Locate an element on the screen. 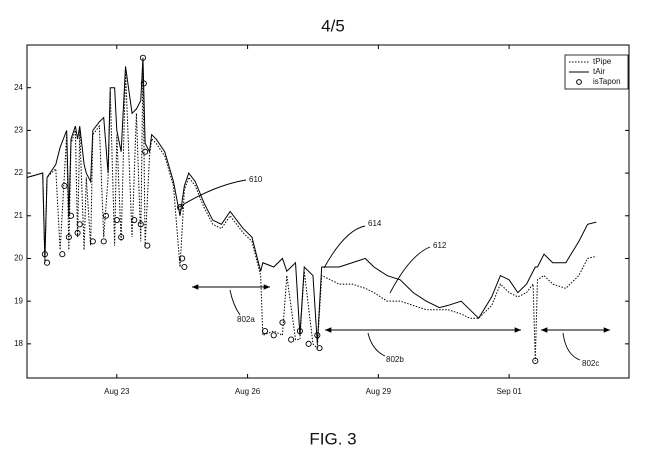 The width and height of the screenshot is (659, 468). legend-label: isTapon is located at coordinates (607, 81).